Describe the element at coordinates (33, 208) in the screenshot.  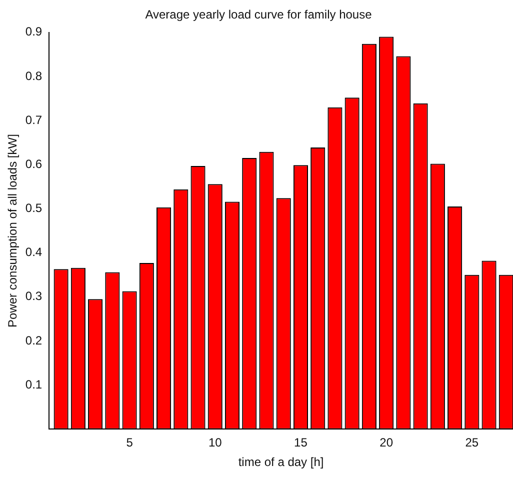
I see `y-tick-label: 0.5` at that location.